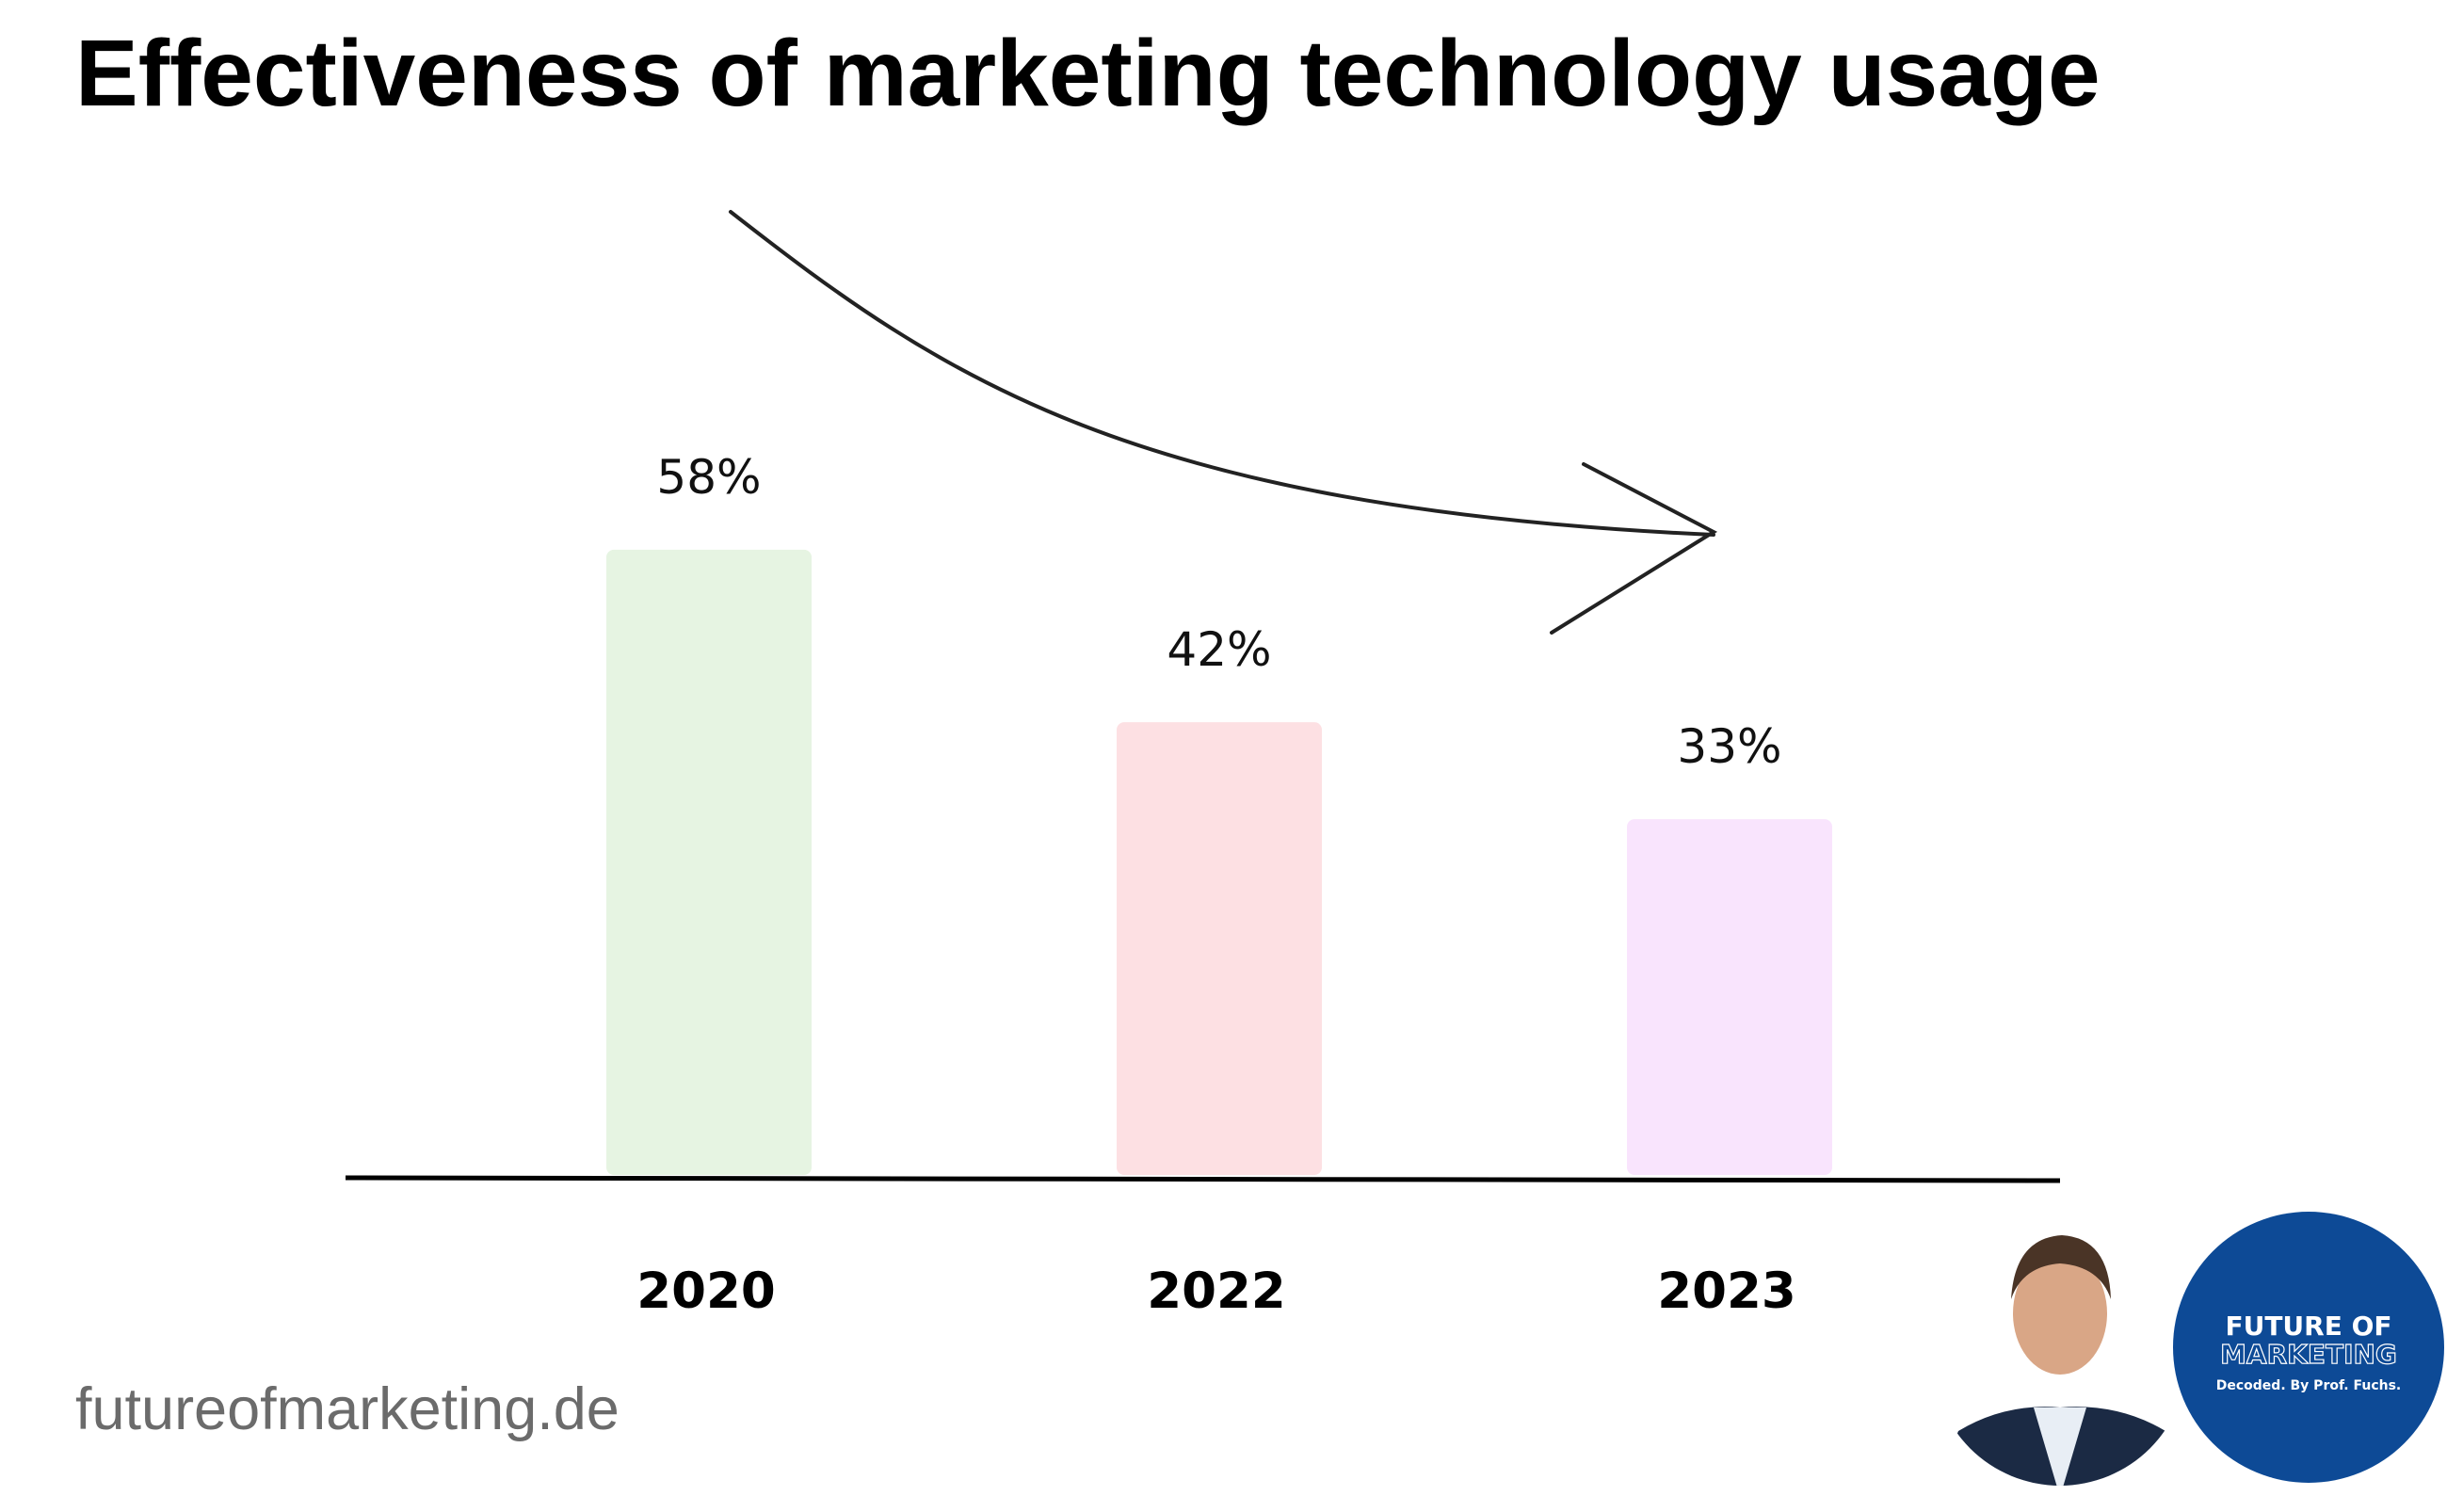 This screenshot has height=1512, width=2463. Describe the element at coordinates (2309, 1385) in the screenshot. I see `logo-tagline: Decoded. By Prof. Fuchs.` at that location.